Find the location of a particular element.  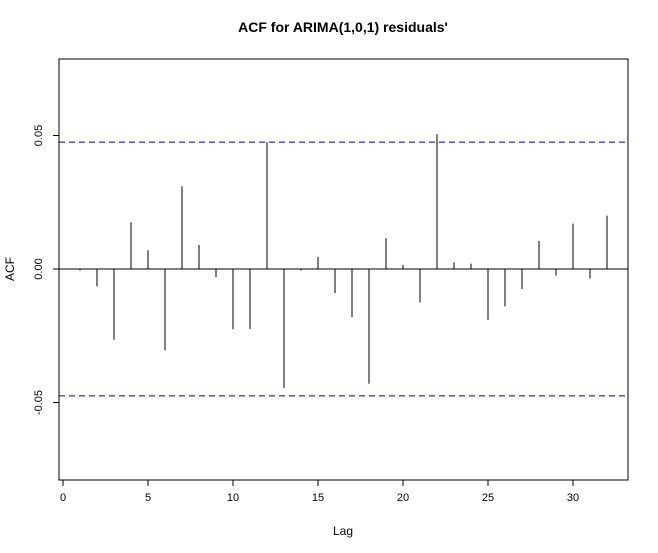

chart-title: ACF for ARIMA(1,0,1) residuals' is located at coordinates (343, 27).